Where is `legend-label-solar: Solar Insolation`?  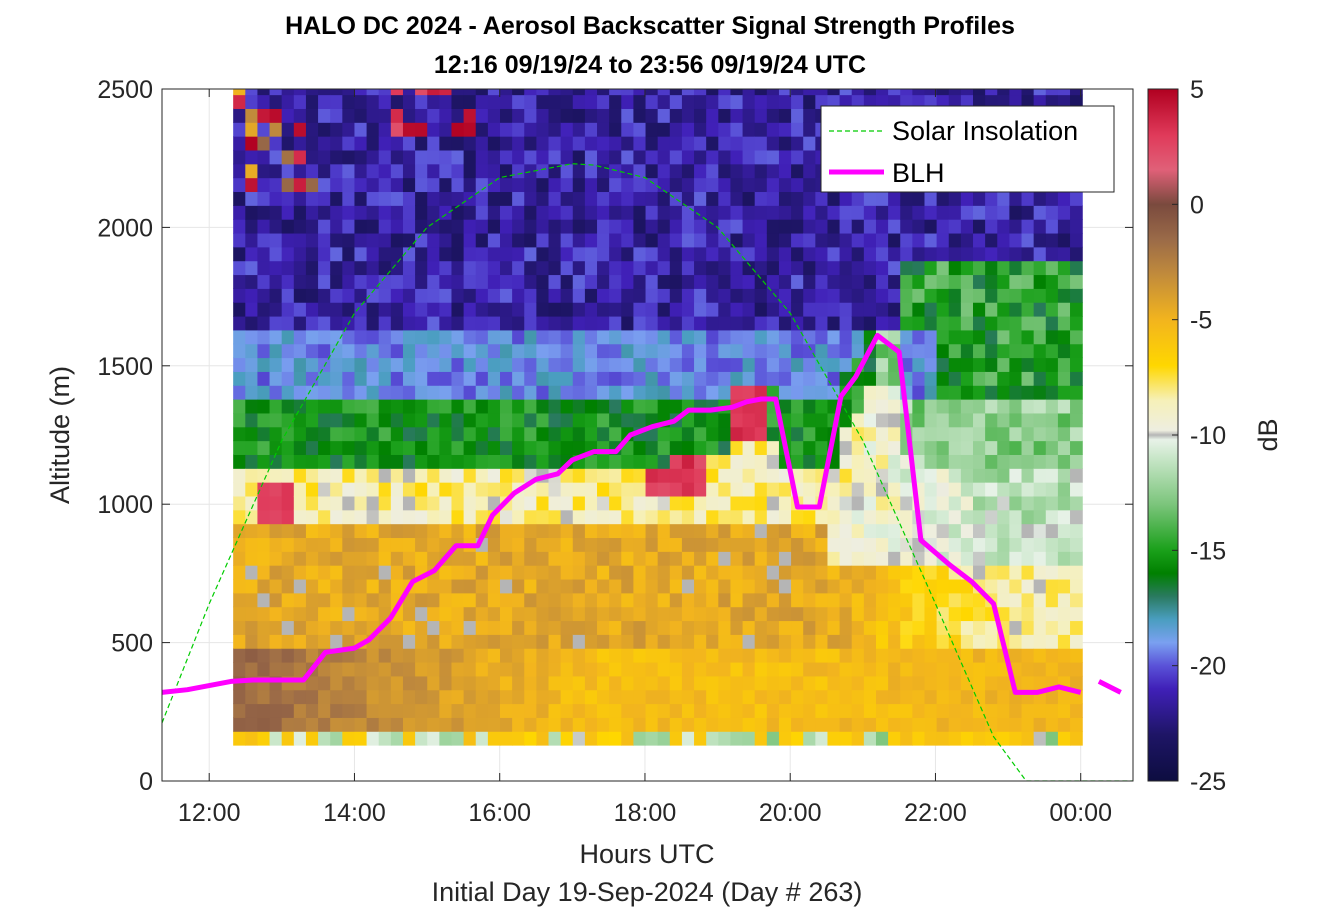 legend-label-solar: Solar Insolation is located at coordinates (985, 131).